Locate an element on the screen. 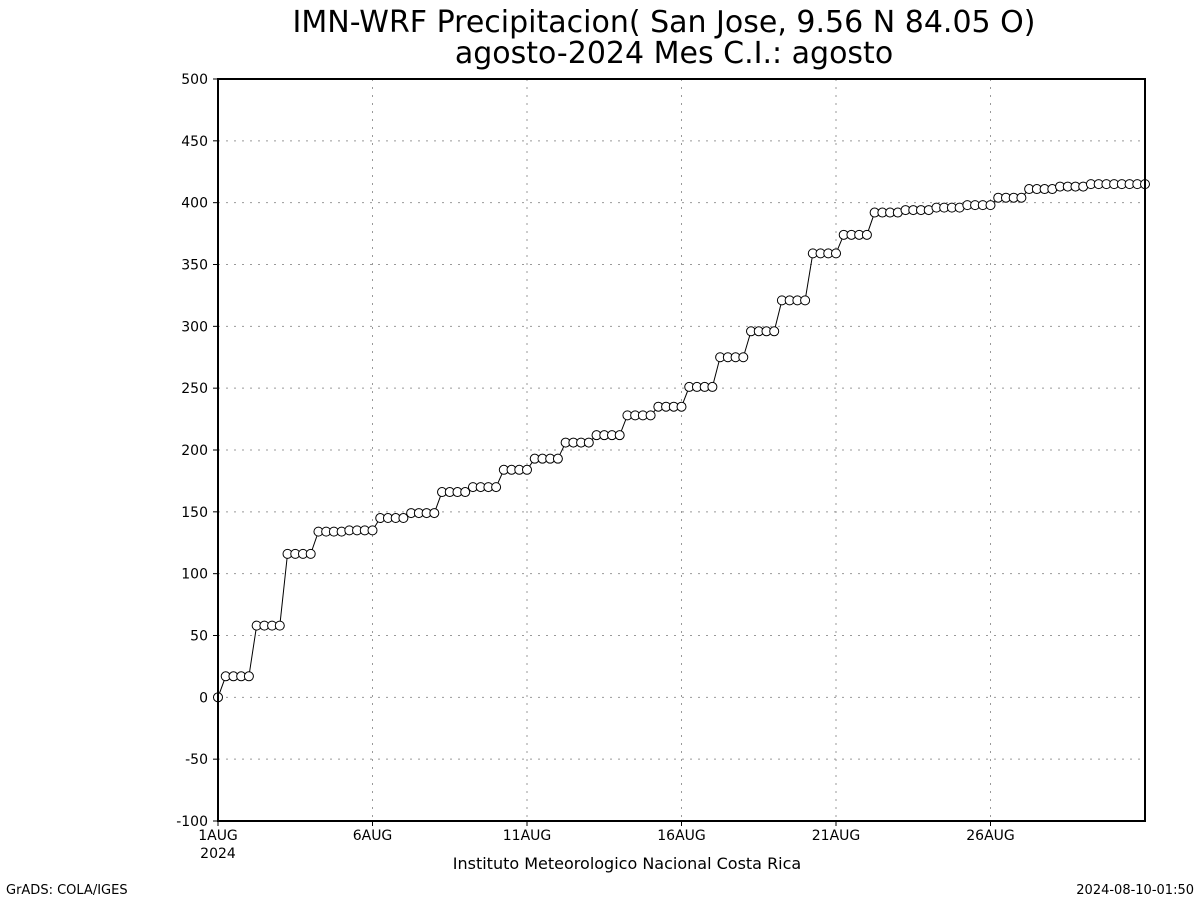 This screenshot has height=900, width=1200. y-tick-label: 500 is located at coordinates (194, 80).